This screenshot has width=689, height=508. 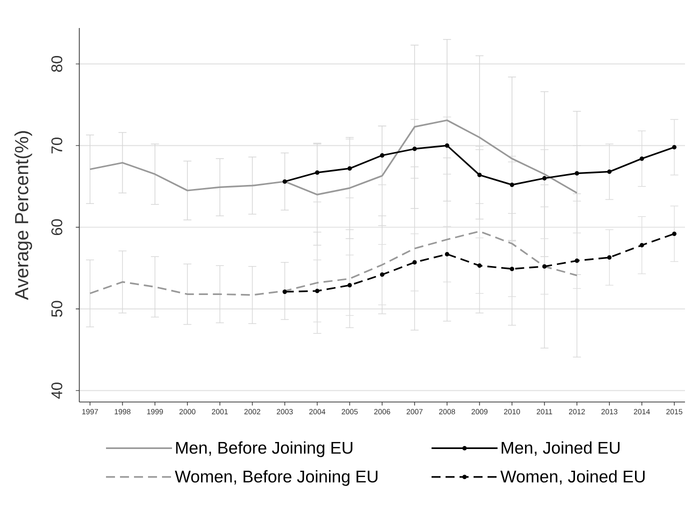 What do you see at coordinates (572, 477) in the screenshot?
I see `legend-label: Women, Joined EU` at bounding box center [572, 477].